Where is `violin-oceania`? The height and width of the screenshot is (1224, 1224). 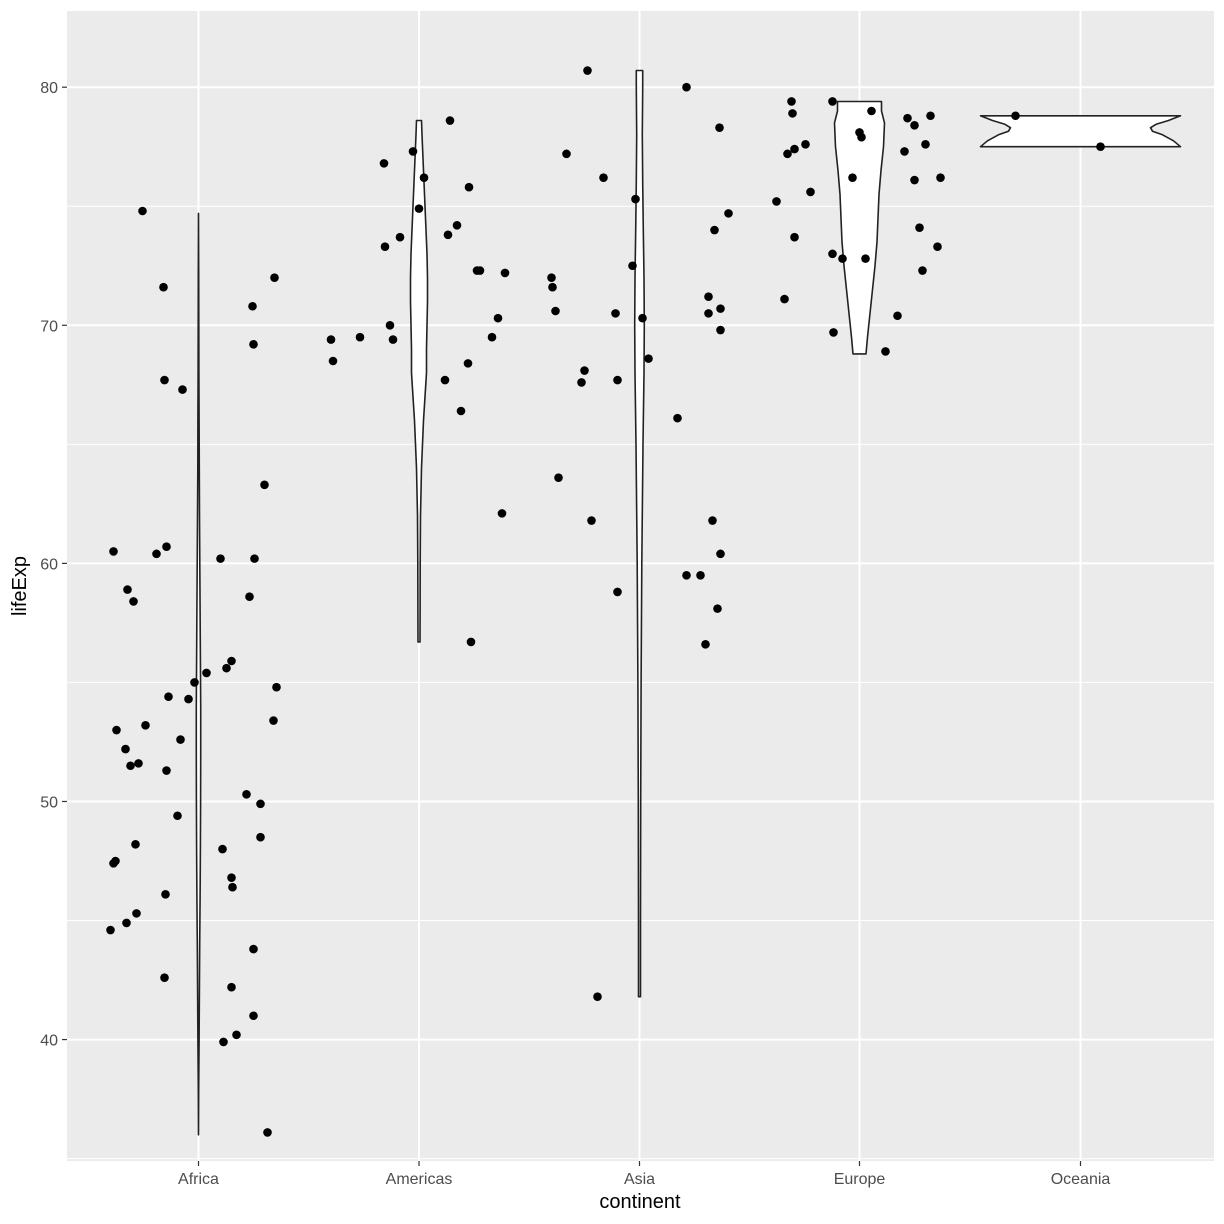 violin-oceania is located at coordinates (1080, 131).